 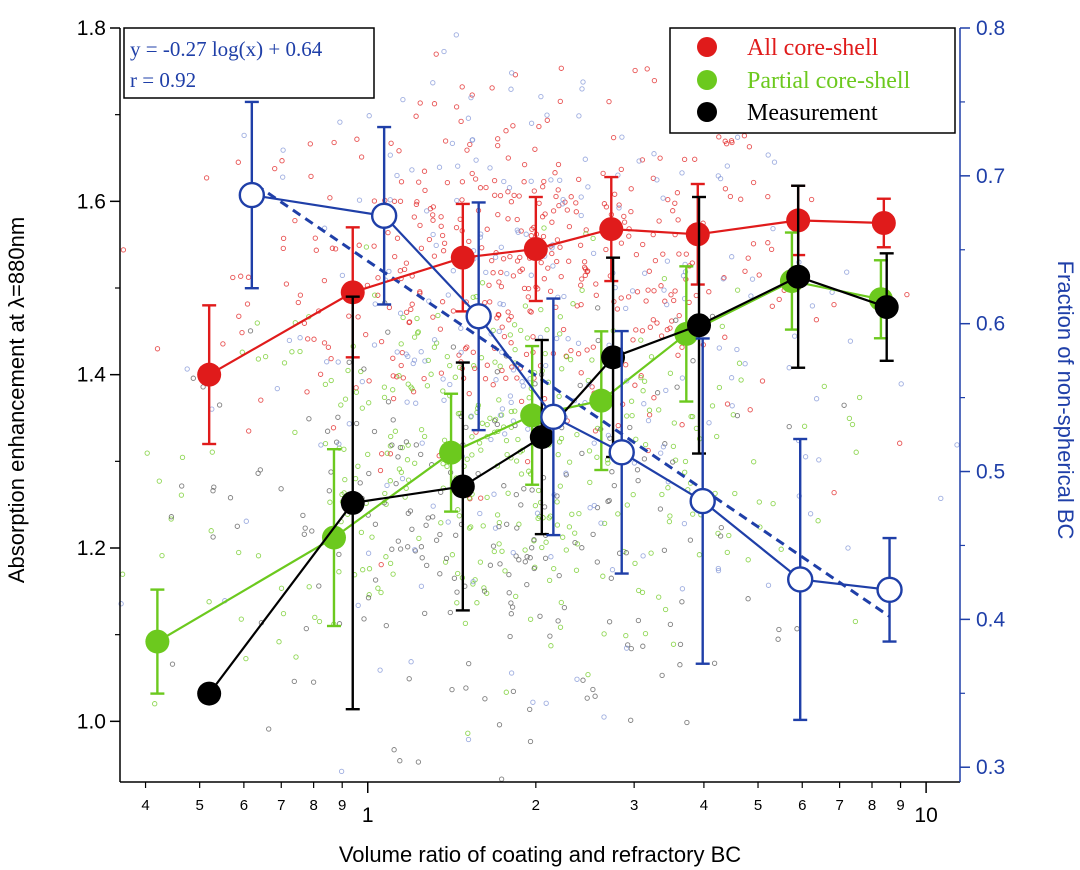 I want to click on x-minor-tick-label: 6, so click(x=802, y=805).